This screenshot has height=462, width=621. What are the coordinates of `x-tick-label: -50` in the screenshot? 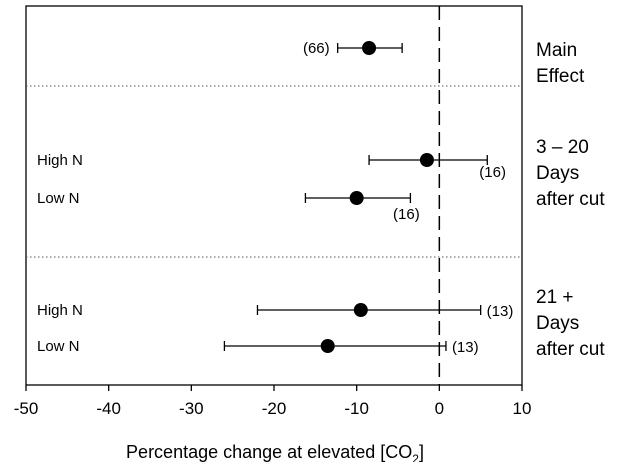 It's located at (26, 408).